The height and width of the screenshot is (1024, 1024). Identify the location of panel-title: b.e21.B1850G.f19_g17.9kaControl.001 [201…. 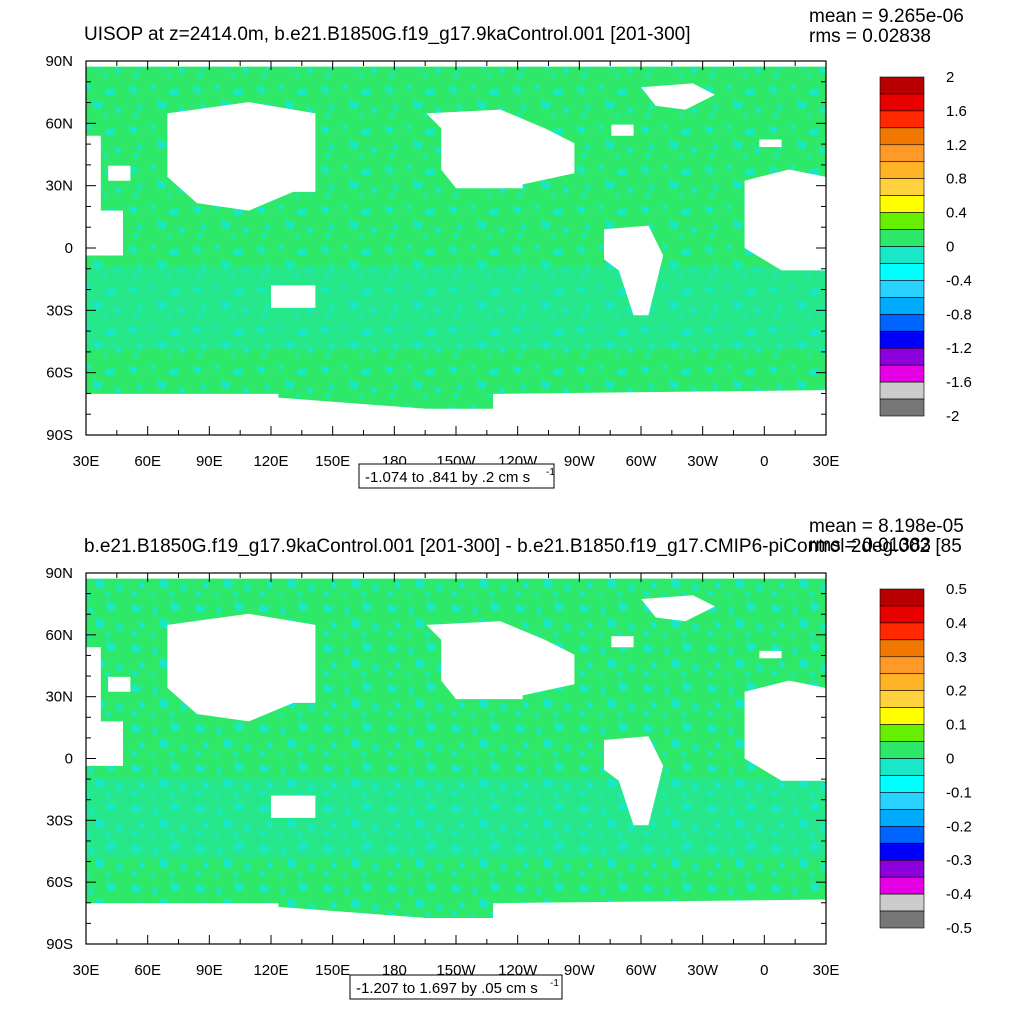
(523, 546).